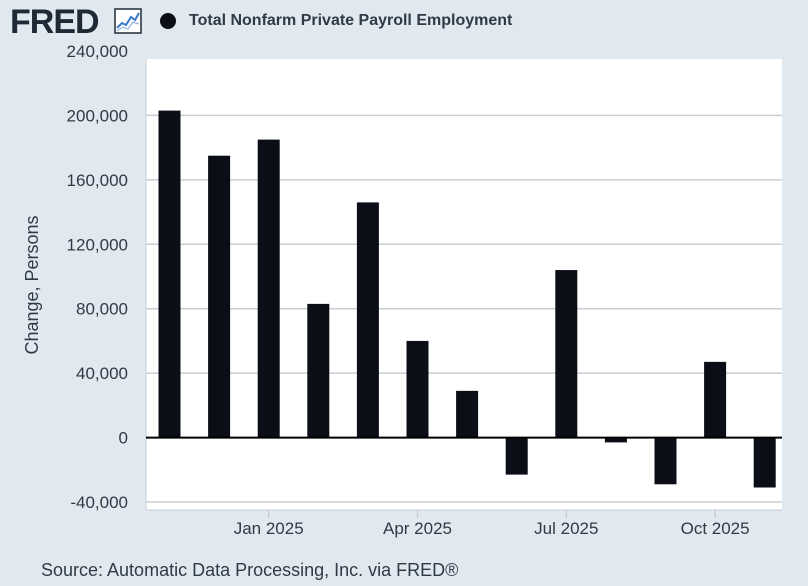 This screenshot has height=586, width=808. What do you see at coordinates (128, 21) in the screenshot?
I see `fred-line-chart-icon` at bounding box center [128, 21].